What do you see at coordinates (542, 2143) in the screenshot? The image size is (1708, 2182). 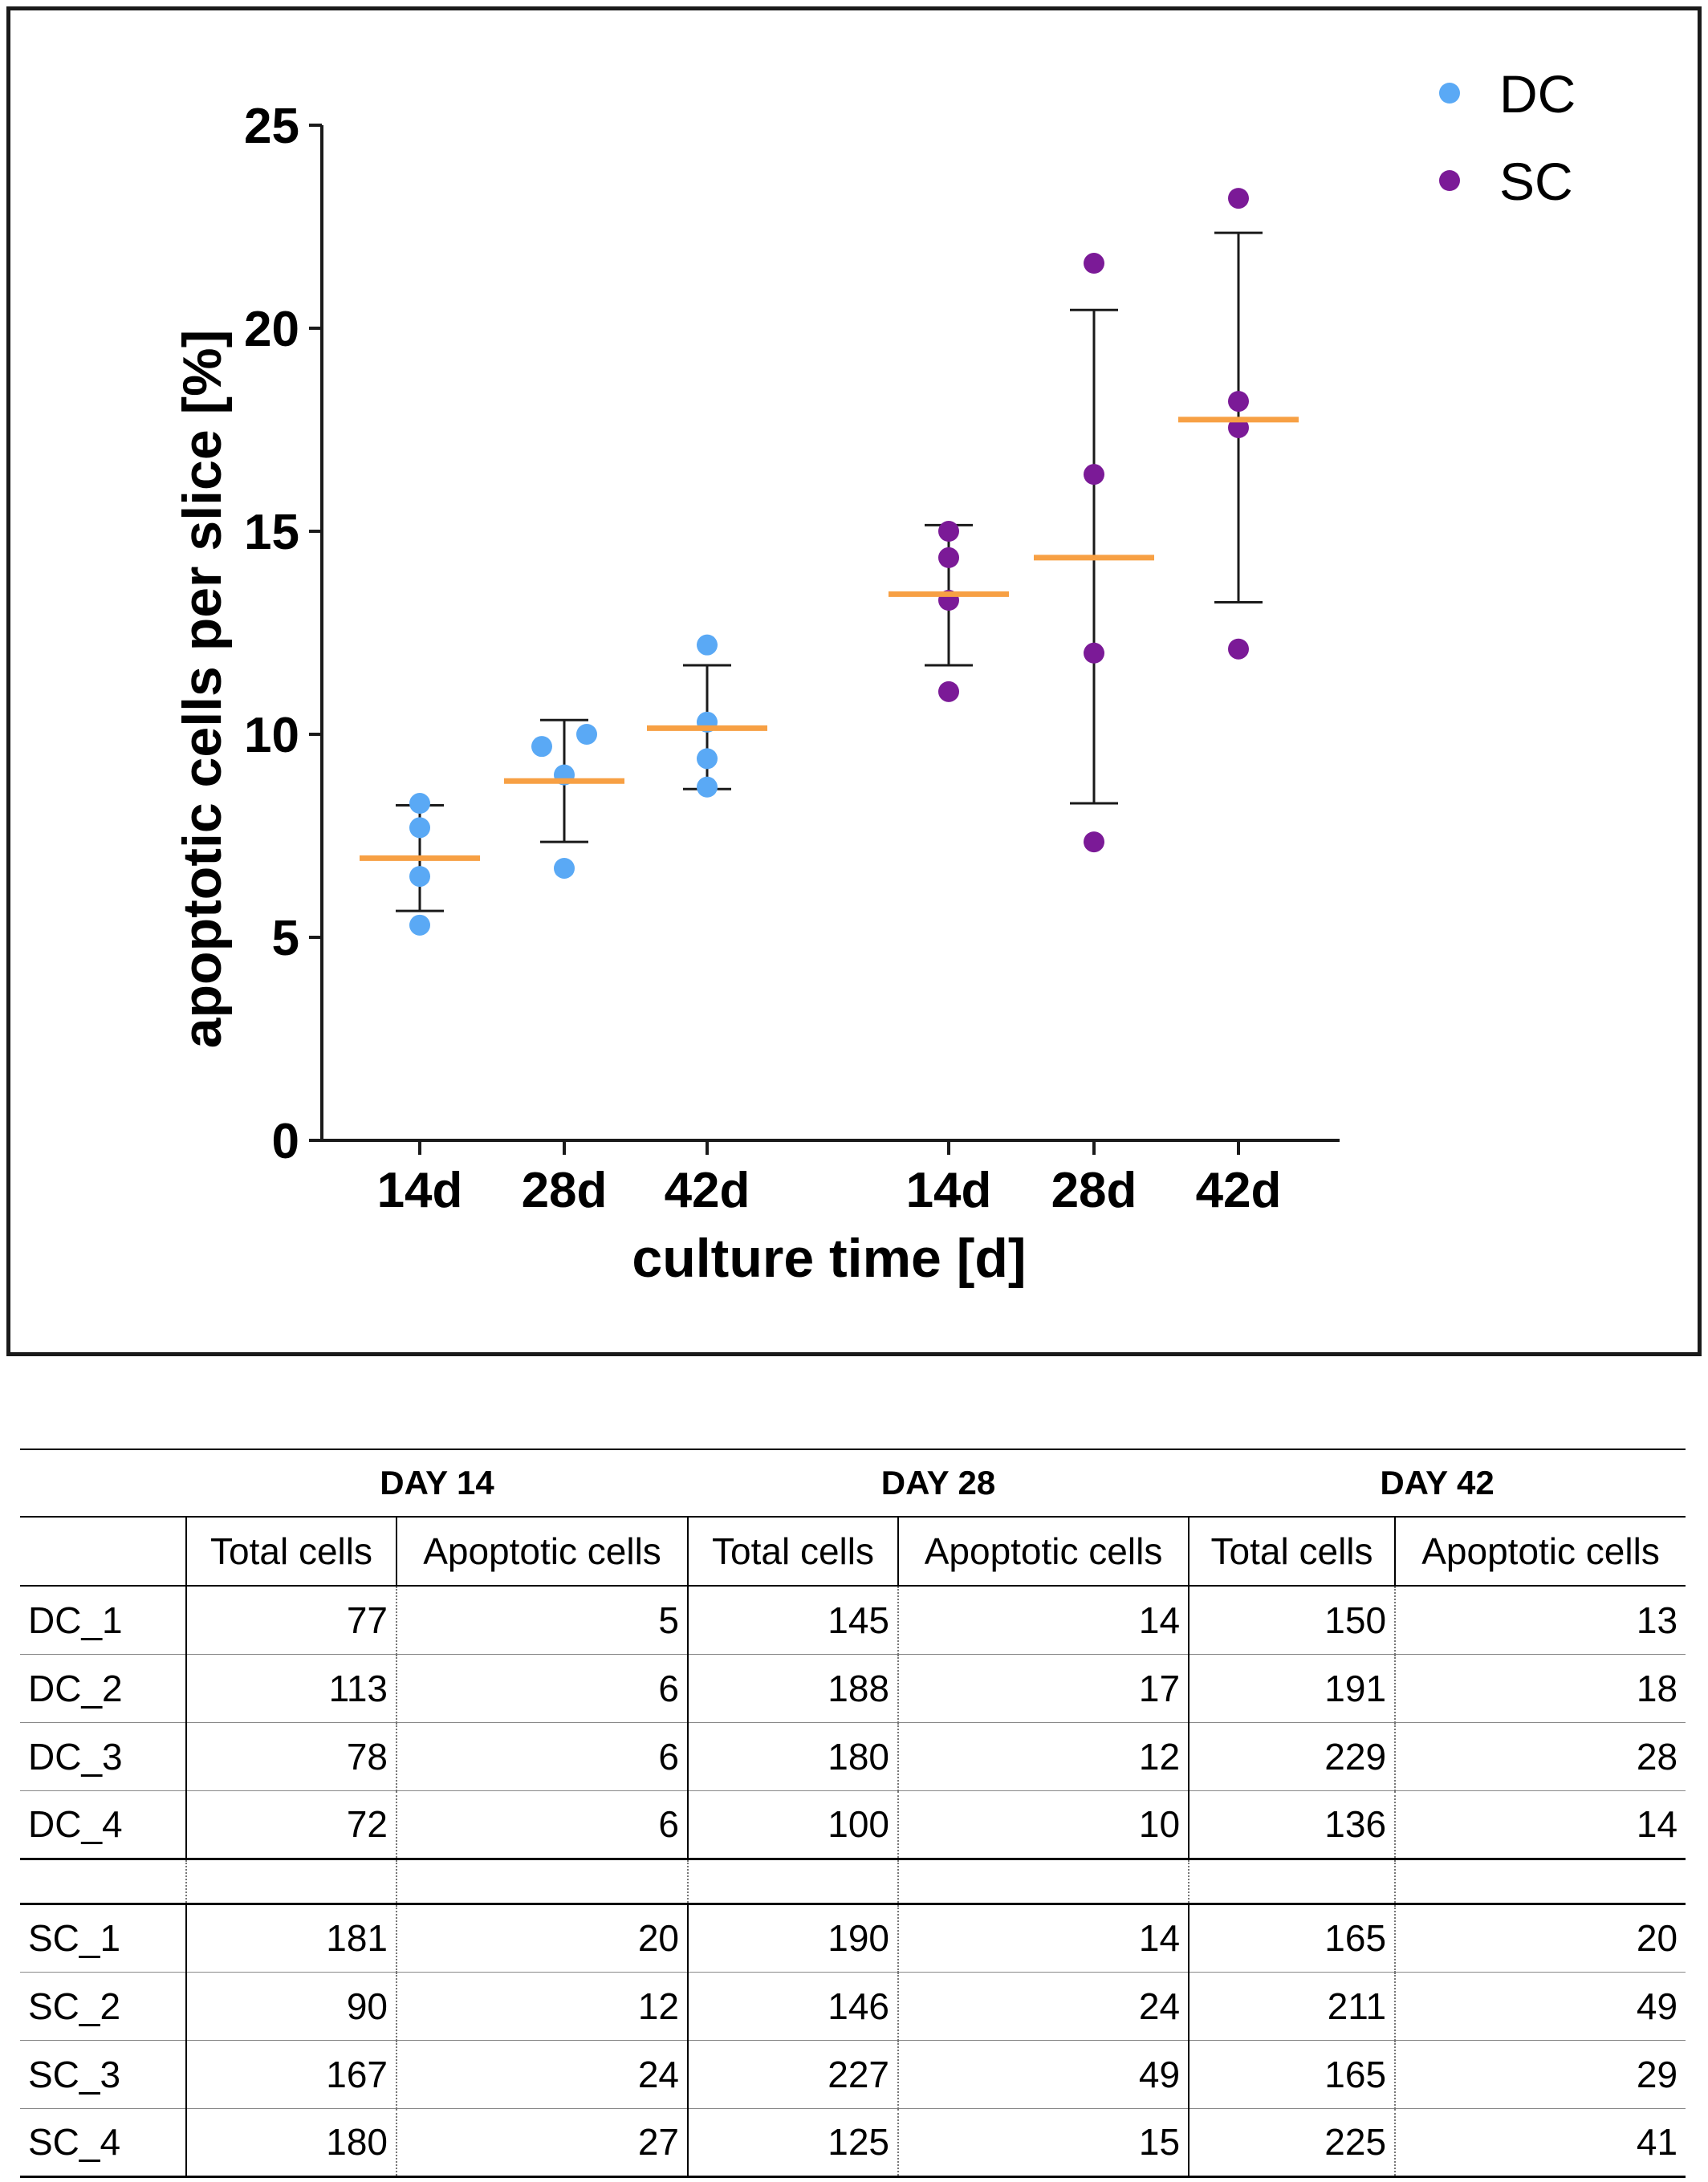 I see `table-cell: 27` at bounding box center [542, 2143].